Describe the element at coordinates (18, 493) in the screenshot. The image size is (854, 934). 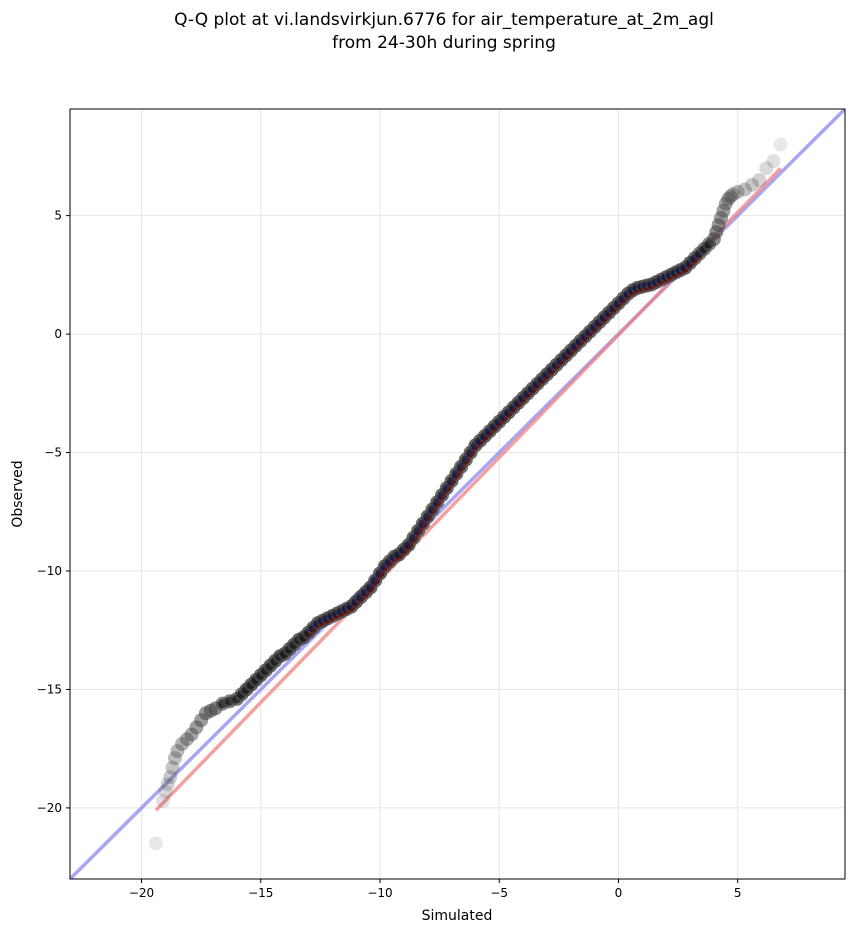
I see `y-axis-label: Observed` at that location.